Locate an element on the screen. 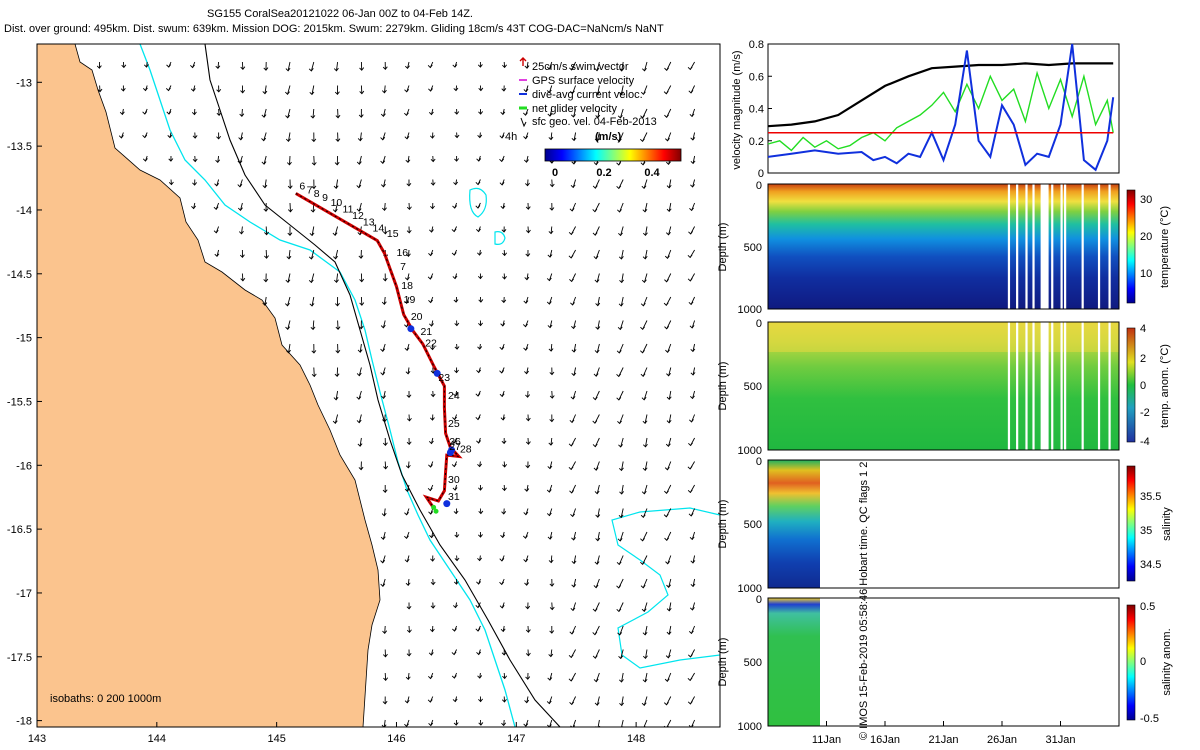 The width and height of the screenshot is (1200, 750). track-label: 24 is located at coordinates (454, 396).